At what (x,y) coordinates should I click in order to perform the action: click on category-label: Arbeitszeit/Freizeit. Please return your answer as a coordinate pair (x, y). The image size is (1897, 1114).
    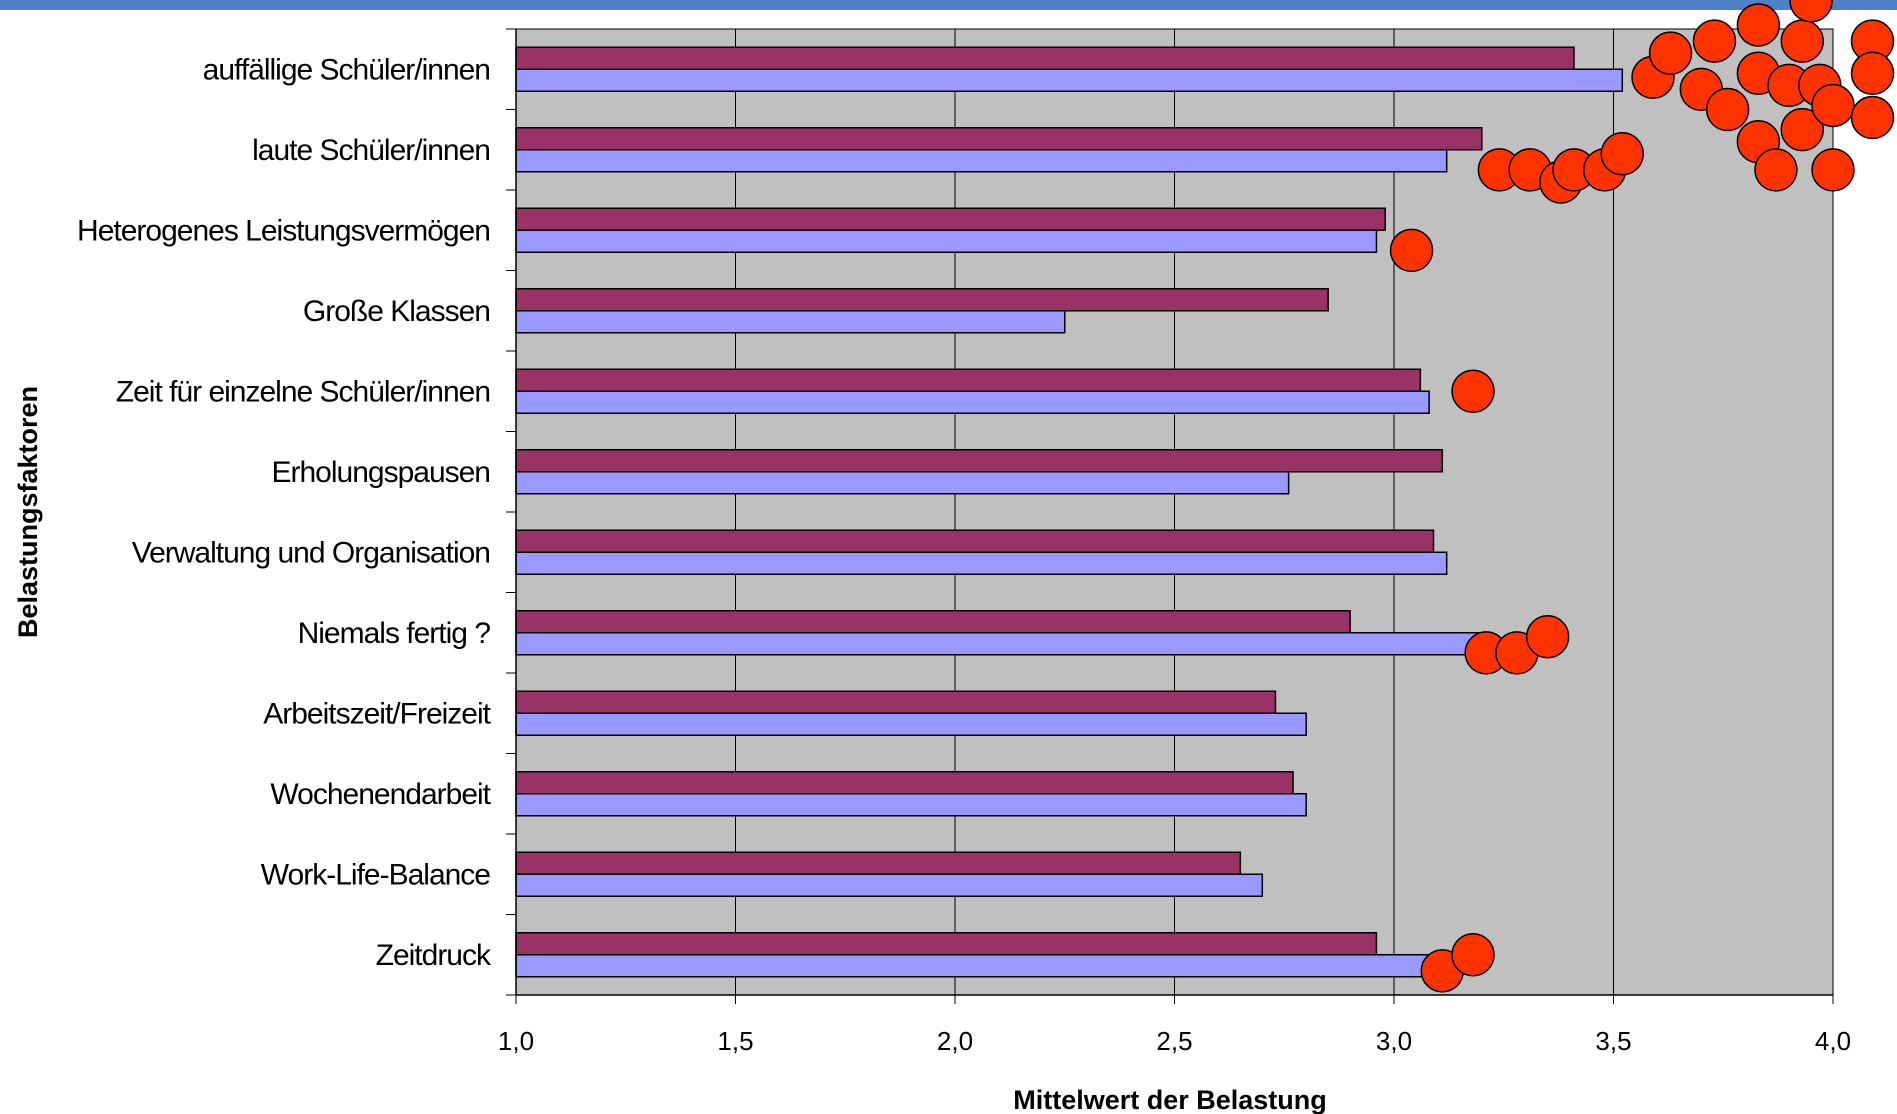
    Looking at the image, I should click on (377, 713).